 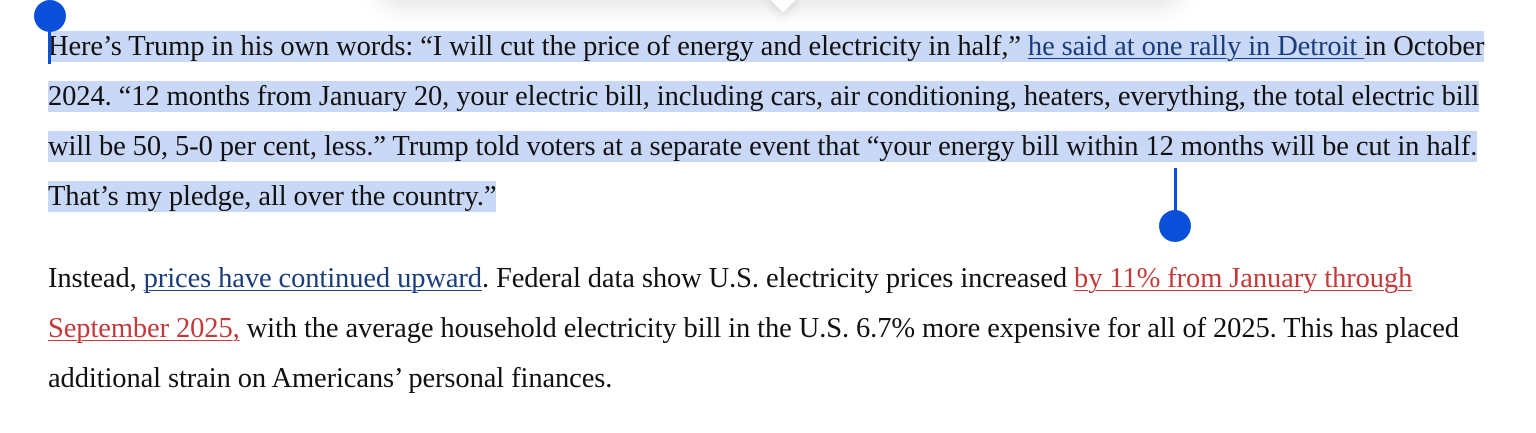 I want to click on paragraph-text: Instead,, so click(x=96, y=278).